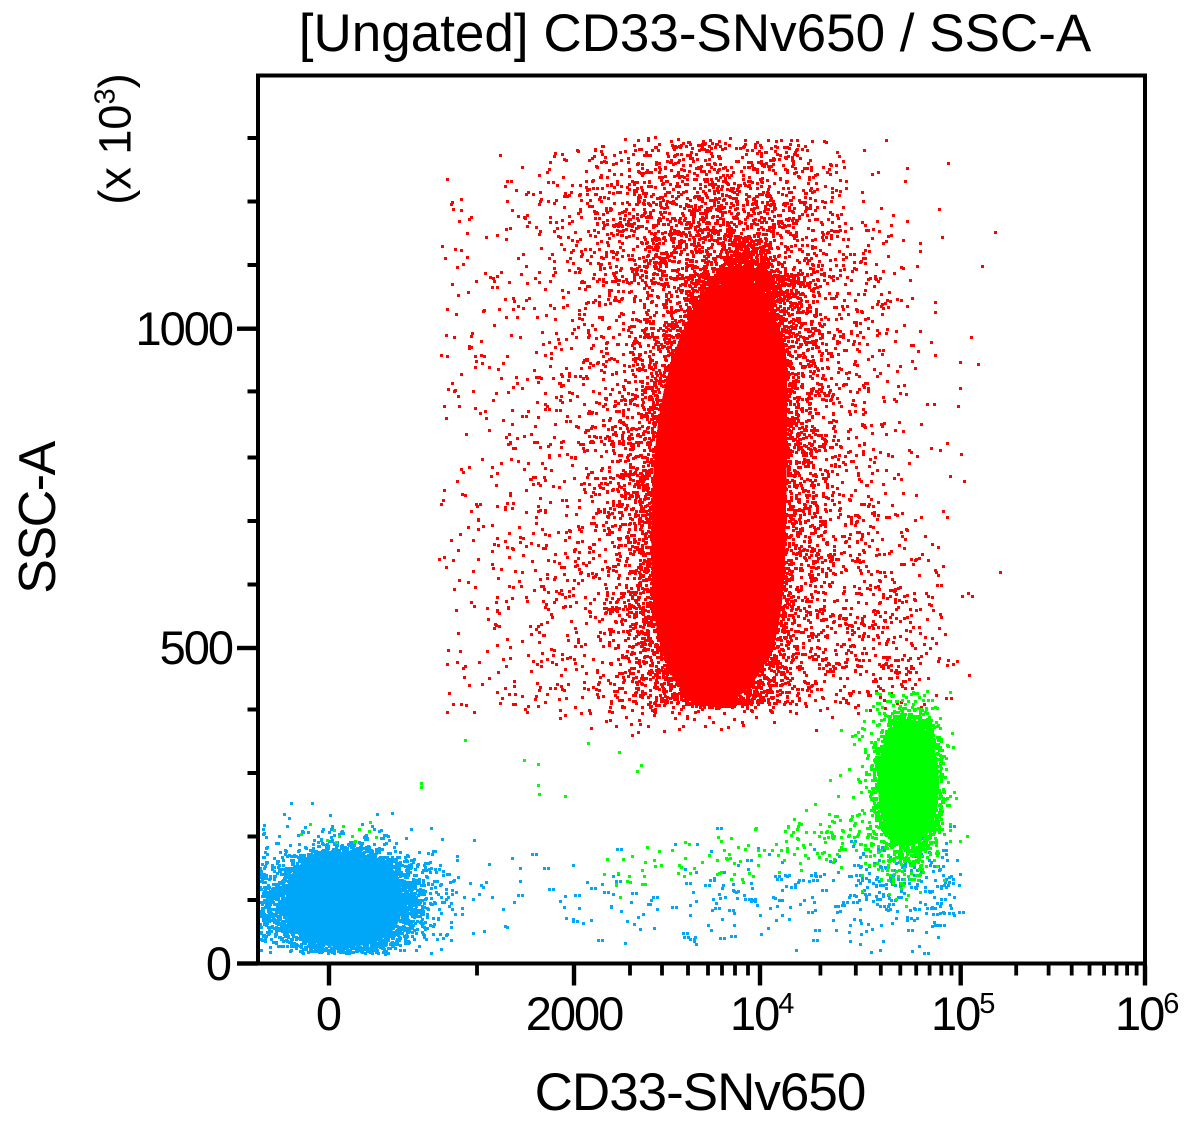 The height and width of the screenshot is (1126, 1200). Describe the element at coordinates (574, 1013) in the screenshot. I see `svg-text: 2000` at that location.